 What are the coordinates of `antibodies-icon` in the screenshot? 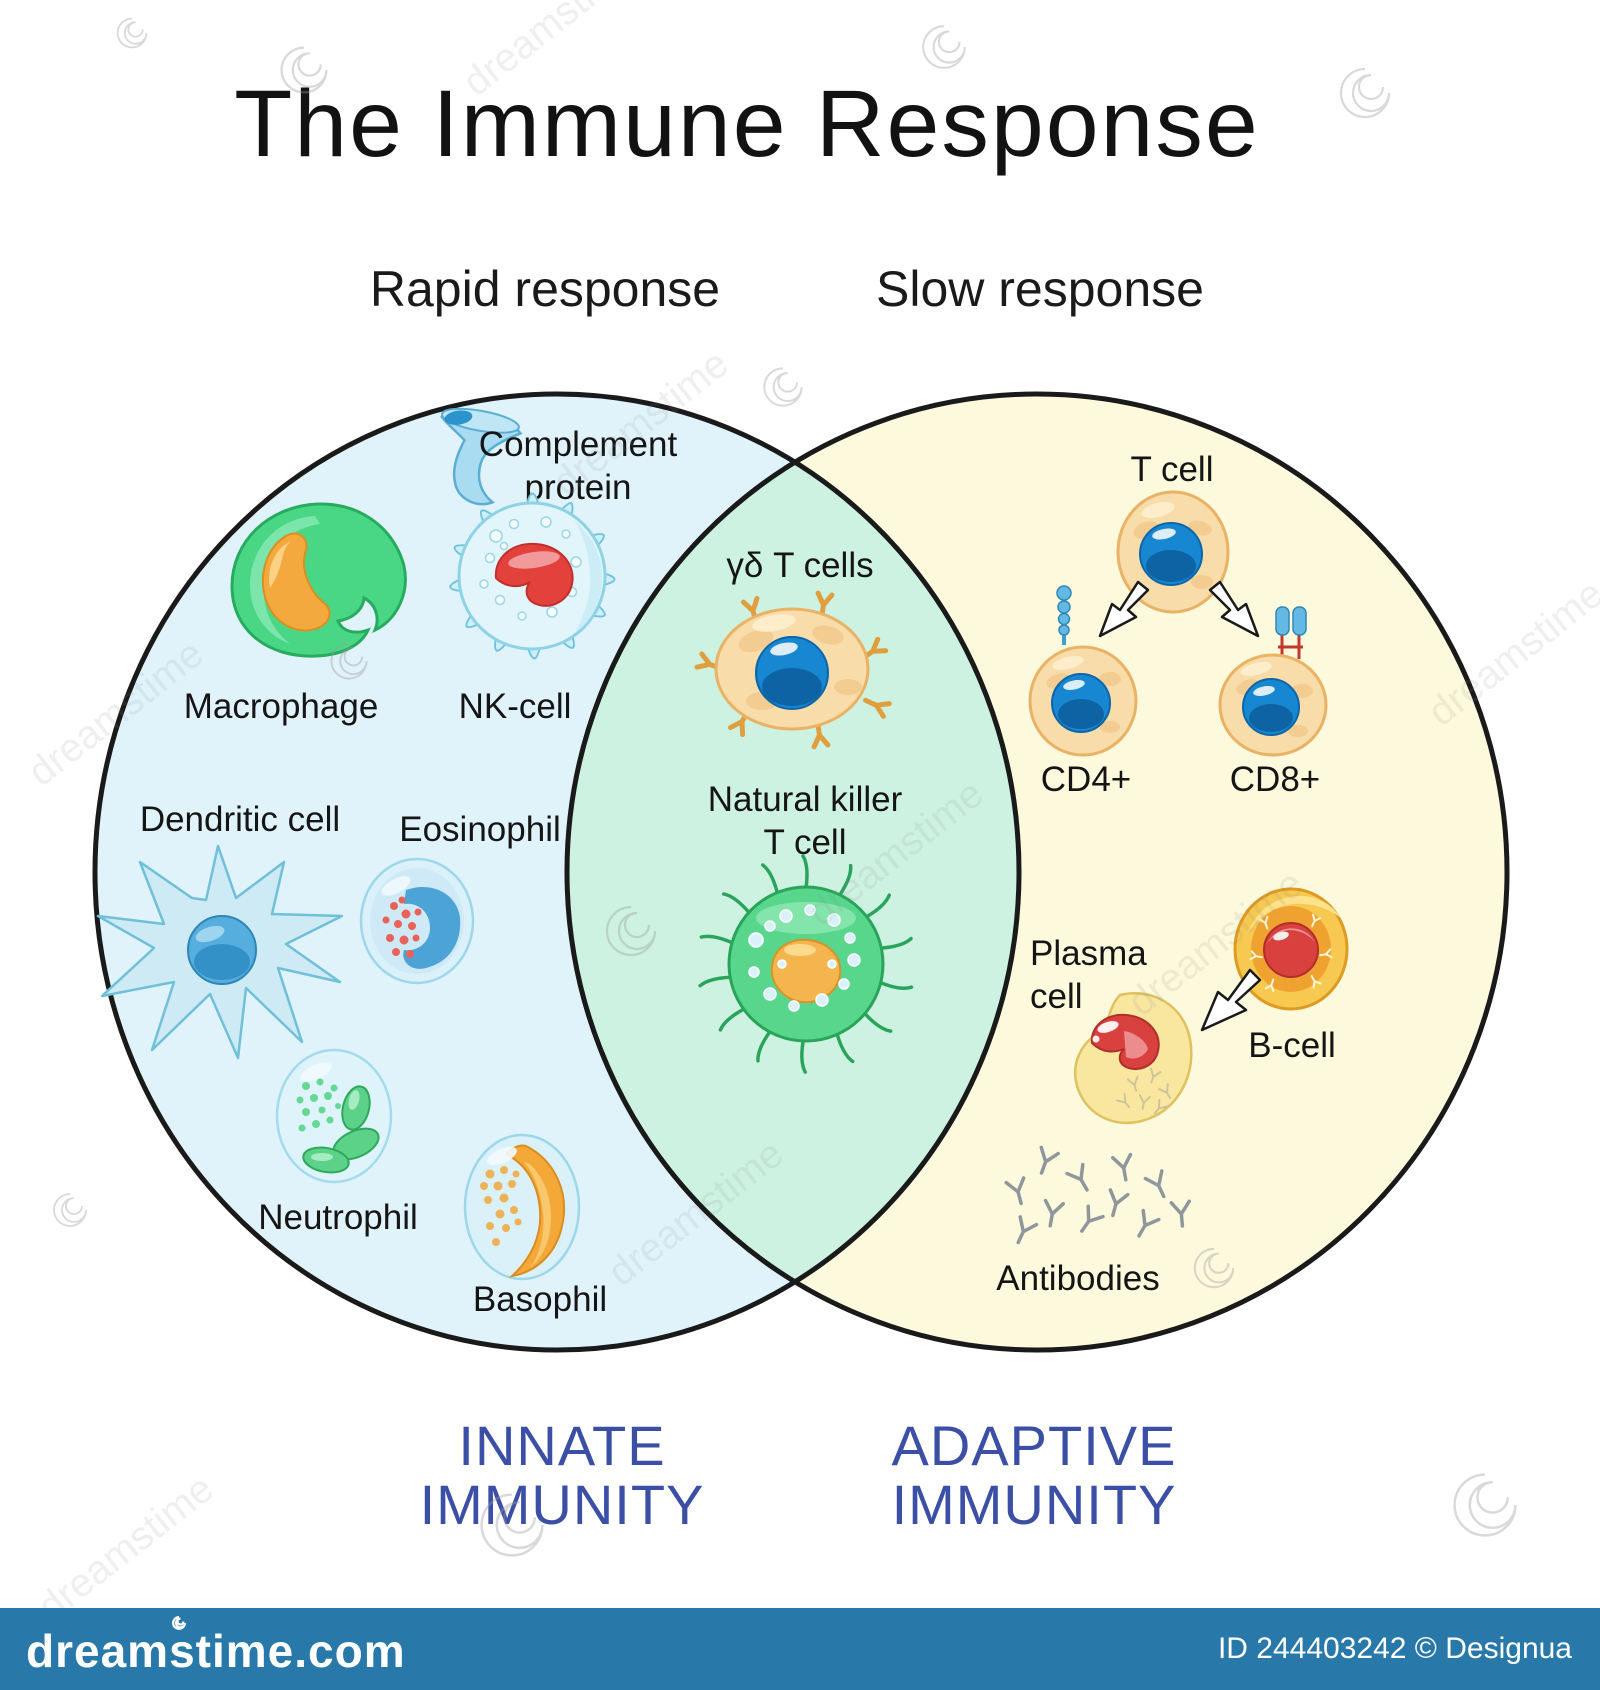 It's located at (1098, 1195).